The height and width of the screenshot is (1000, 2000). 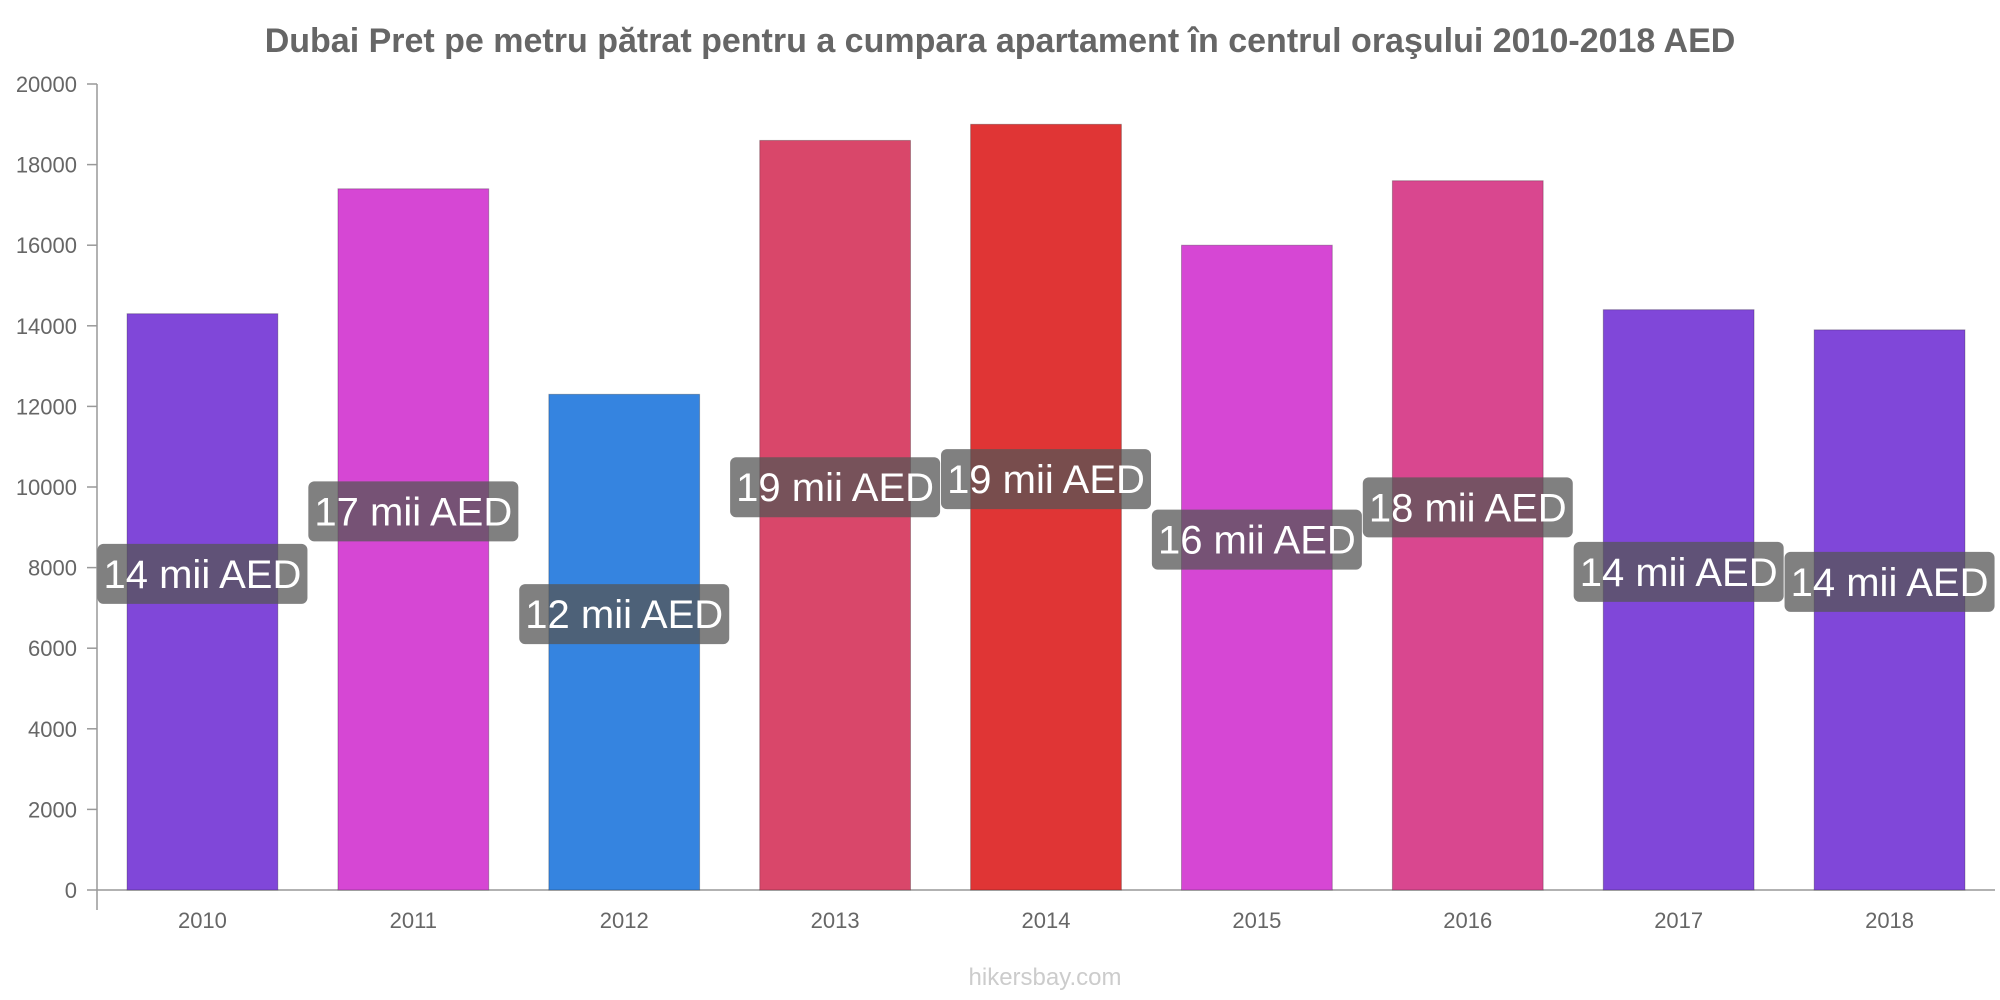 I want to click on data-label: 17 mii AED, so click(x=413, y=512).